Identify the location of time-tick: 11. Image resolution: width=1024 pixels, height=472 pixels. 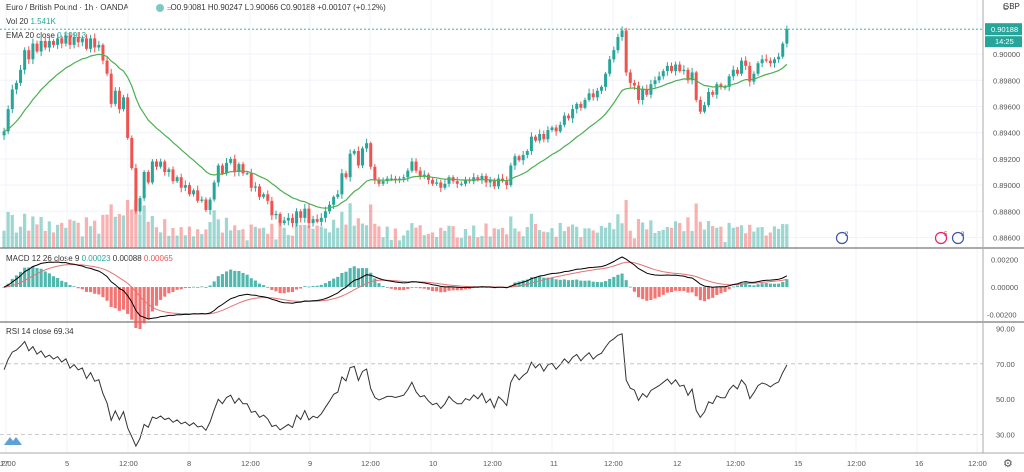
(554, 463).